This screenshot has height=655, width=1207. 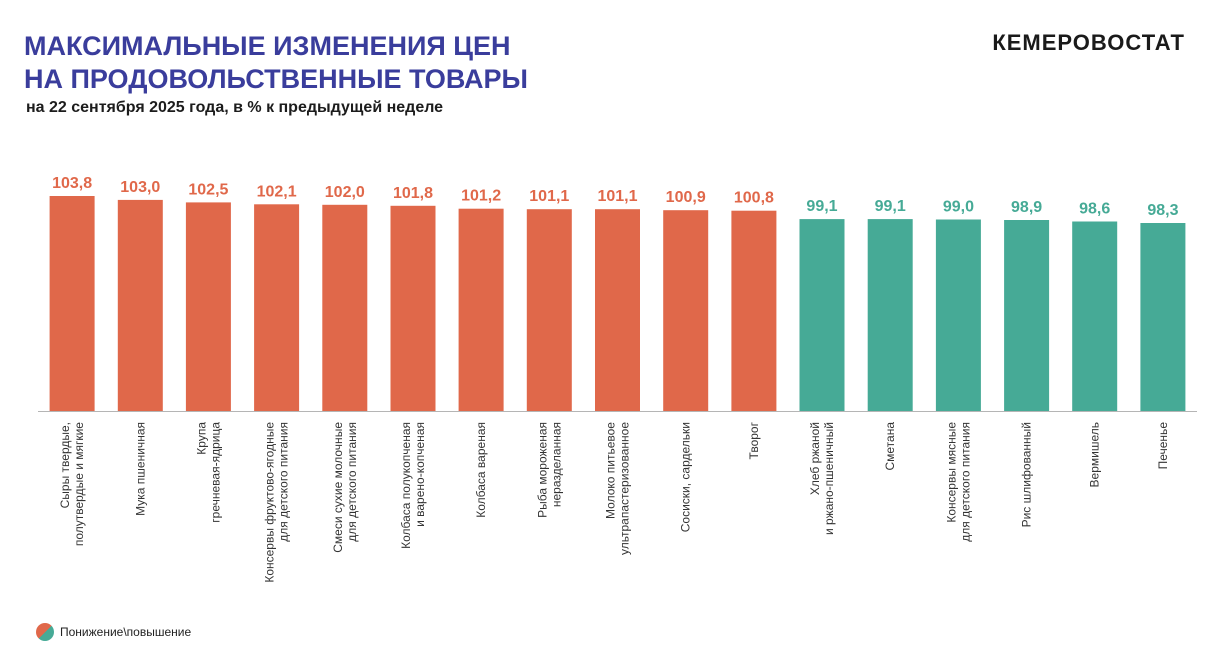 What do you see at coordinates (611, 470) in the screenshot?
I see `category-label-line: Молоко питьевое` at bounding box center [611, 470].